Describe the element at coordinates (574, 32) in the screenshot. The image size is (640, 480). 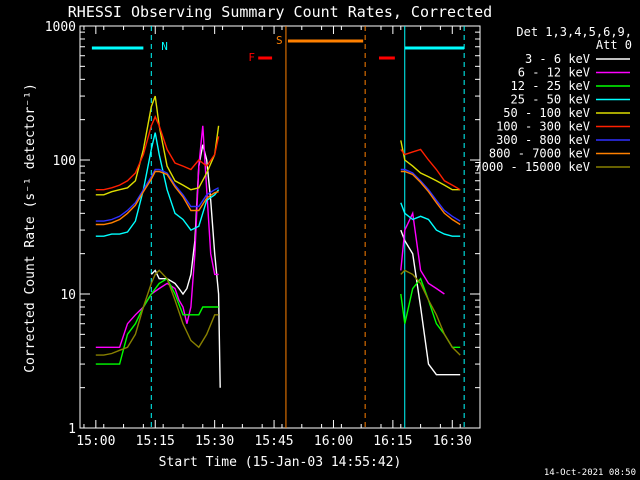
I see `legend-header: Det 1,3,4,5,6,9,` at that location.